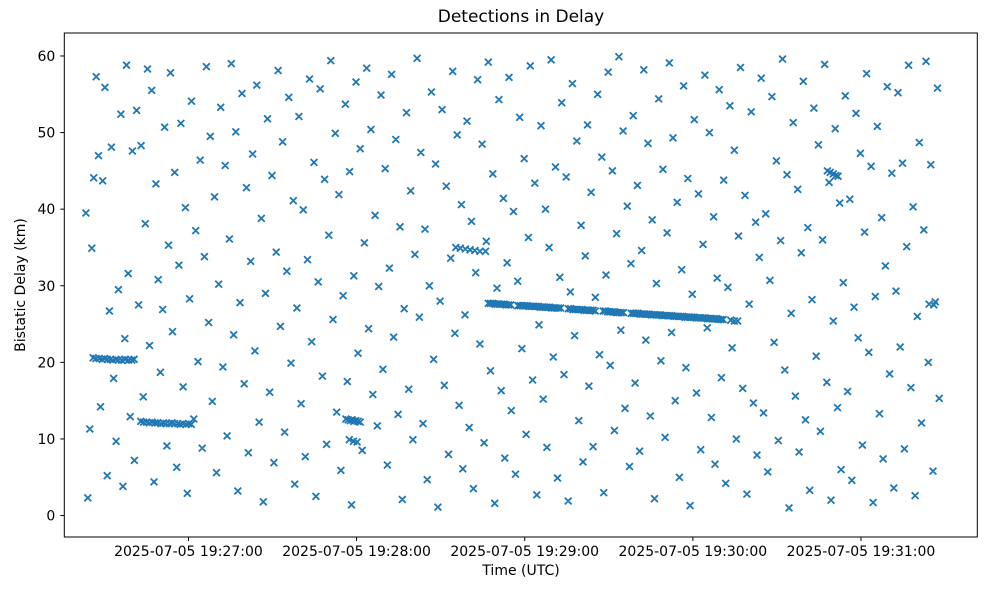 This screenshot has height=590, width=989. Describe the element at coordinates (46, 210) in the screenshot. I see `y-tick-label: 40` at that location.